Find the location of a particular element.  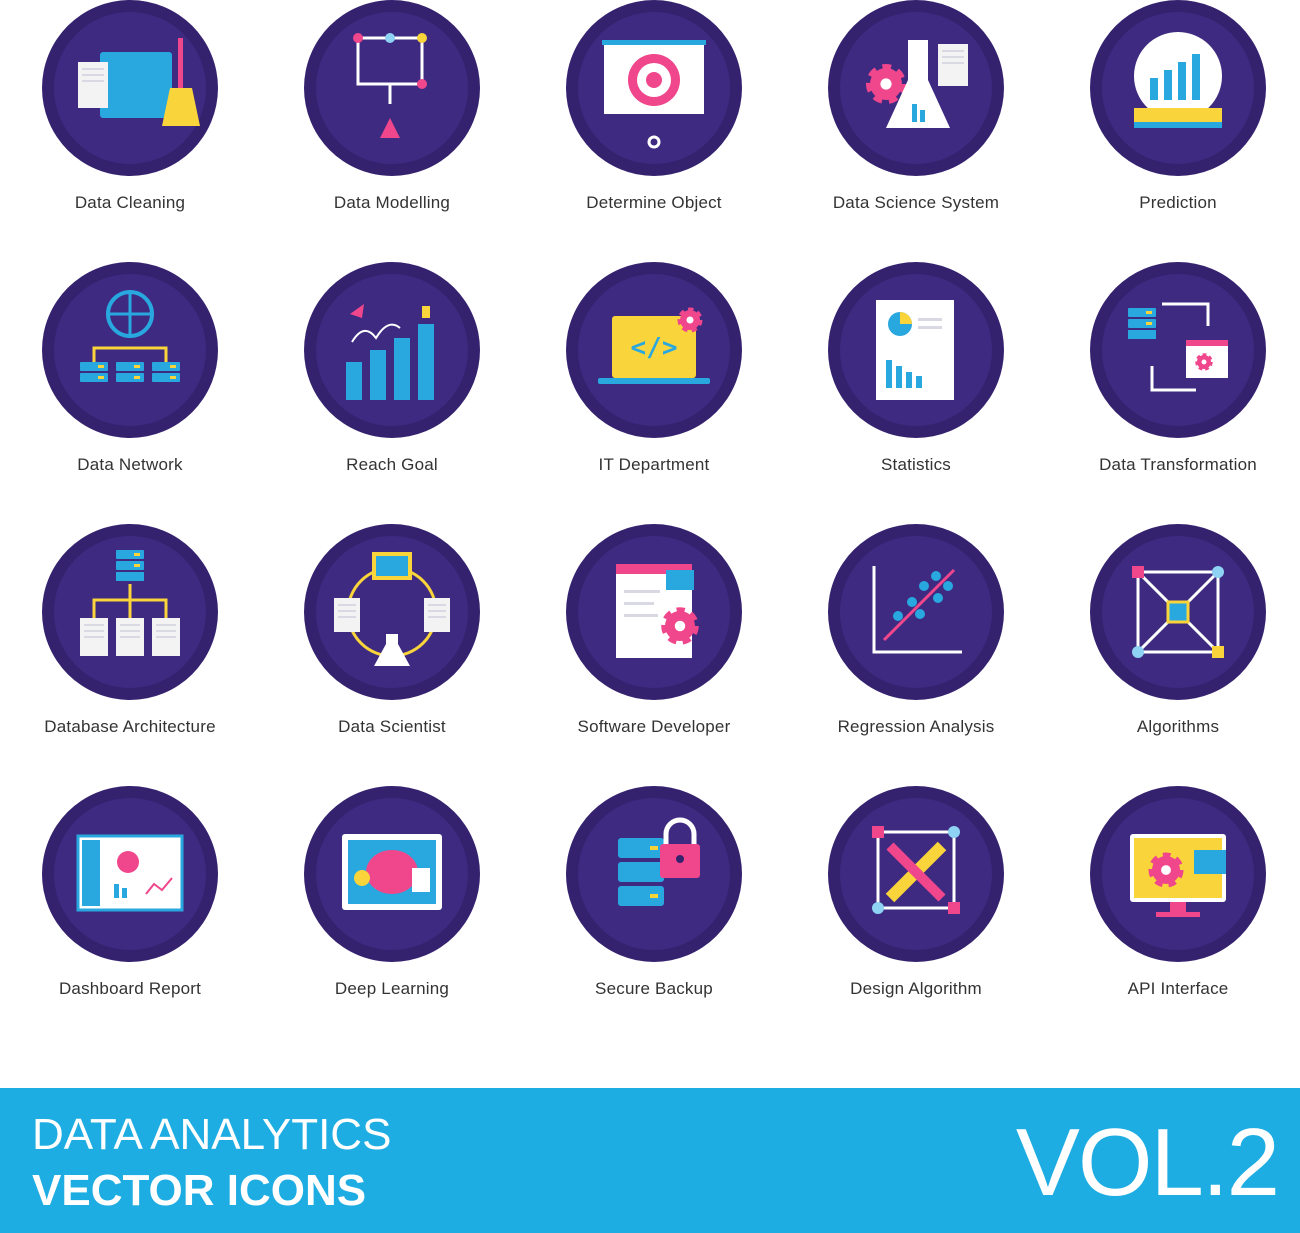

icon-tile: Data Modelling is located at coordinates (392, 106).